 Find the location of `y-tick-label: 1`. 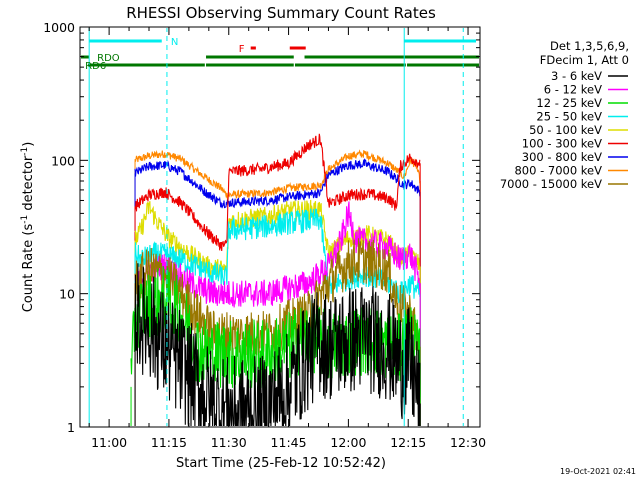

y-tick-label: 1 is located at coordinates (71, 427).